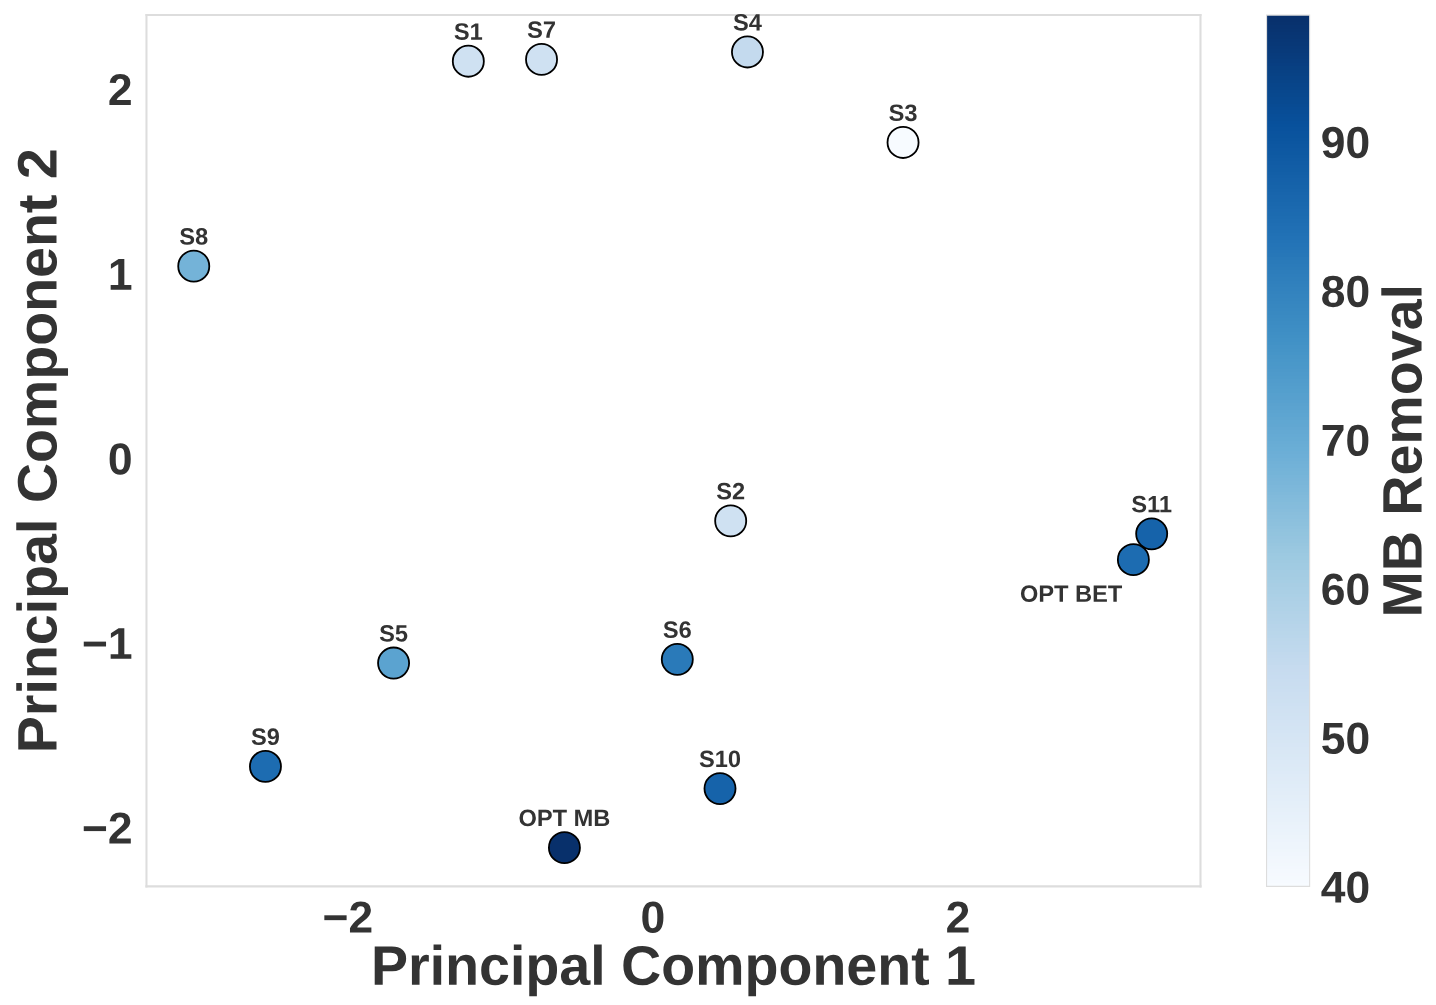 The width and height of the screenshot is (1436, 1005). Describe the element at coordinates (107, 828) in the screenshot. I see `y-tick-label: −2` at that location.